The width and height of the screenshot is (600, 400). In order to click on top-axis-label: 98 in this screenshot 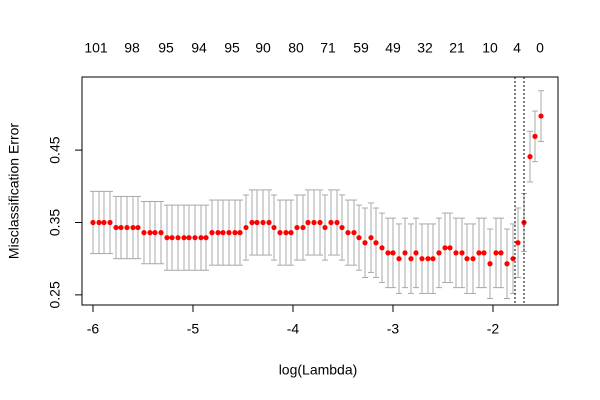, I will do `click(132, 48)`.